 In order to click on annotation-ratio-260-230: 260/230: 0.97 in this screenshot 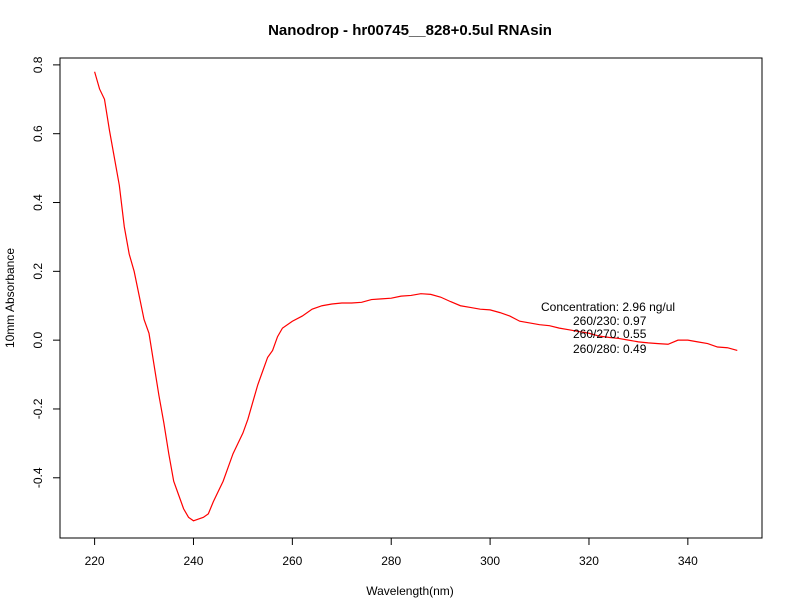, I will do `click(610, 321)`.